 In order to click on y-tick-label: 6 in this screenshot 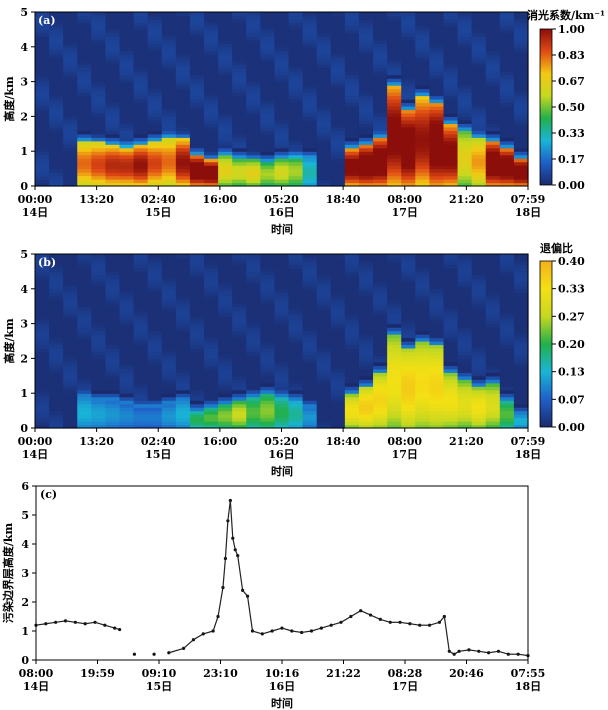, I will do `click(25, 486)`.